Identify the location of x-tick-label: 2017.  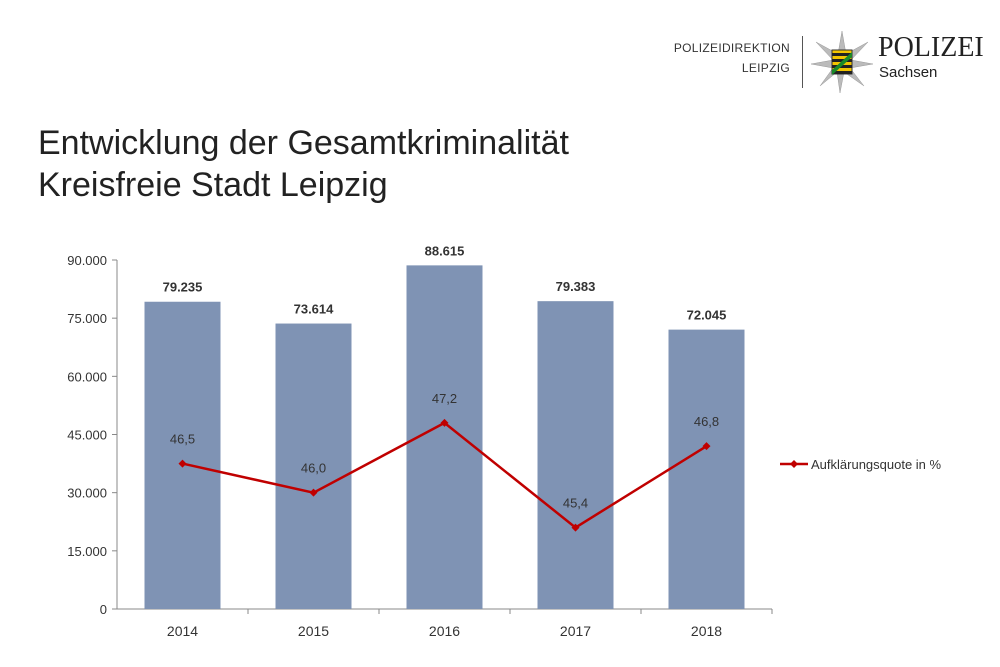
(575, 631).